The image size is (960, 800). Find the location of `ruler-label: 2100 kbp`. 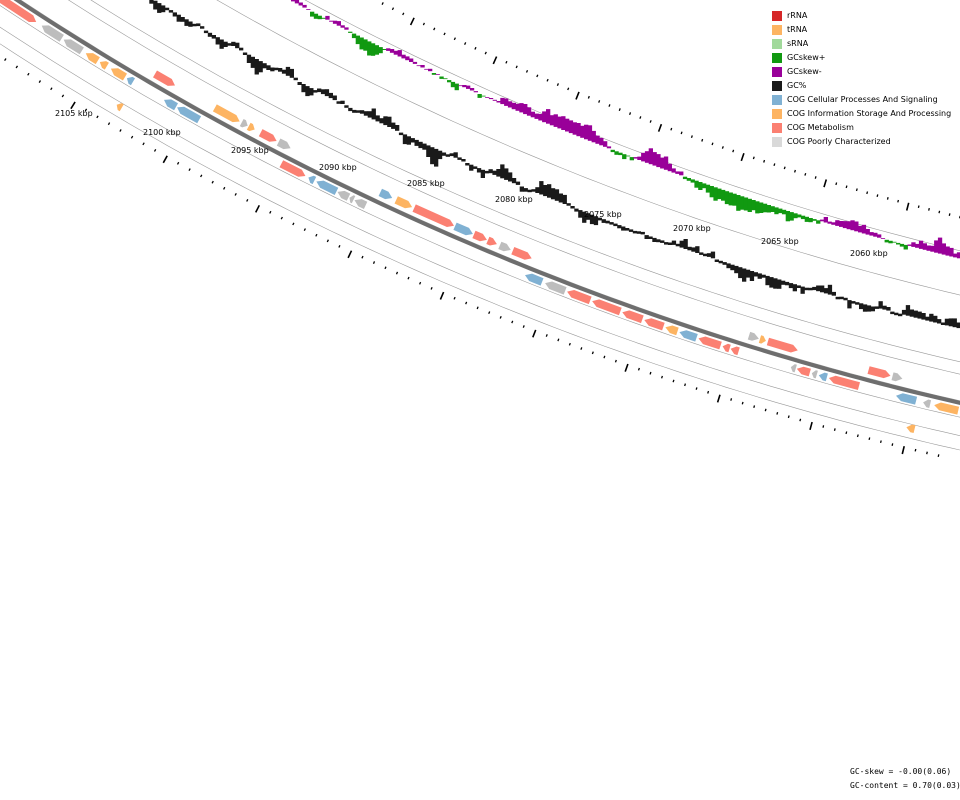

ruler-label: 2100 kbp is located at coordinates (162, 132).